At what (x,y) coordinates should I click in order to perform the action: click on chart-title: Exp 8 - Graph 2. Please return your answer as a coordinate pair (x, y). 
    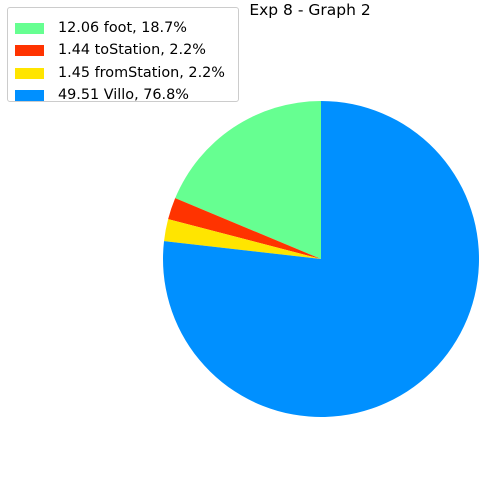
    Looking at the image, I should click on (310, 10).